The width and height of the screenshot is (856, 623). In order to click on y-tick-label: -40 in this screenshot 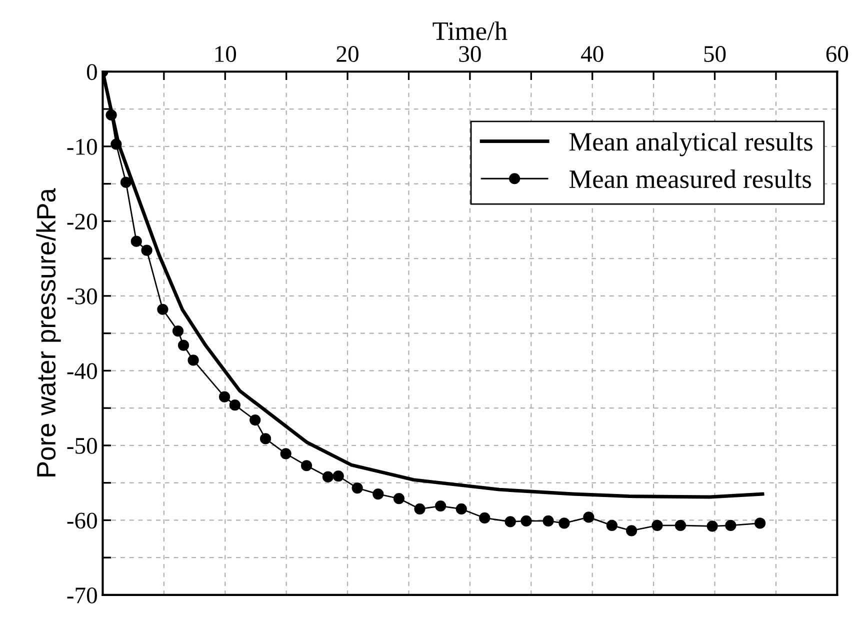, I will do `click(82, 371)`.